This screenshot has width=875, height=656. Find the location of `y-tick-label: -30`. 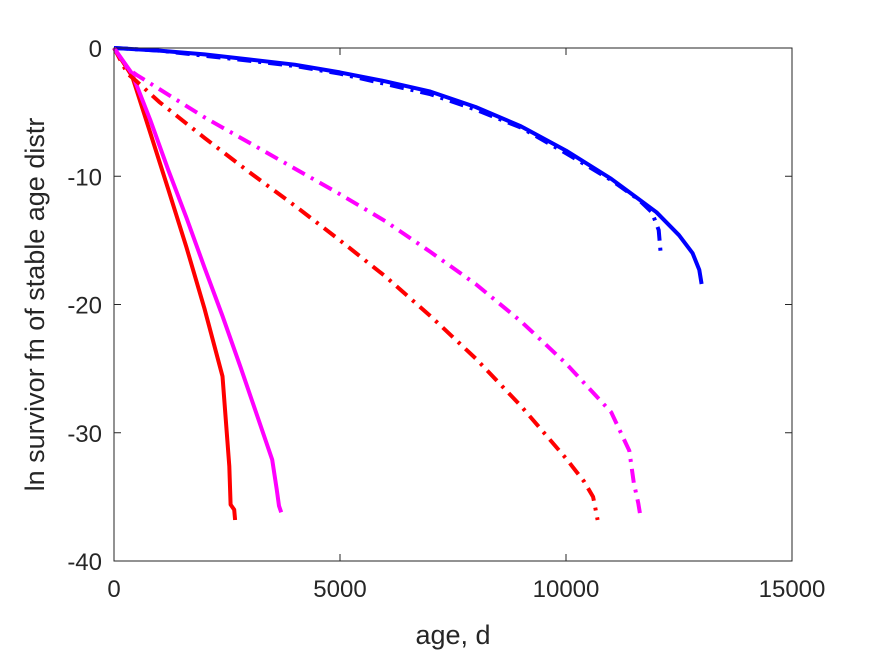

y-tick-label: -30 is located at coordinates (84, 434).